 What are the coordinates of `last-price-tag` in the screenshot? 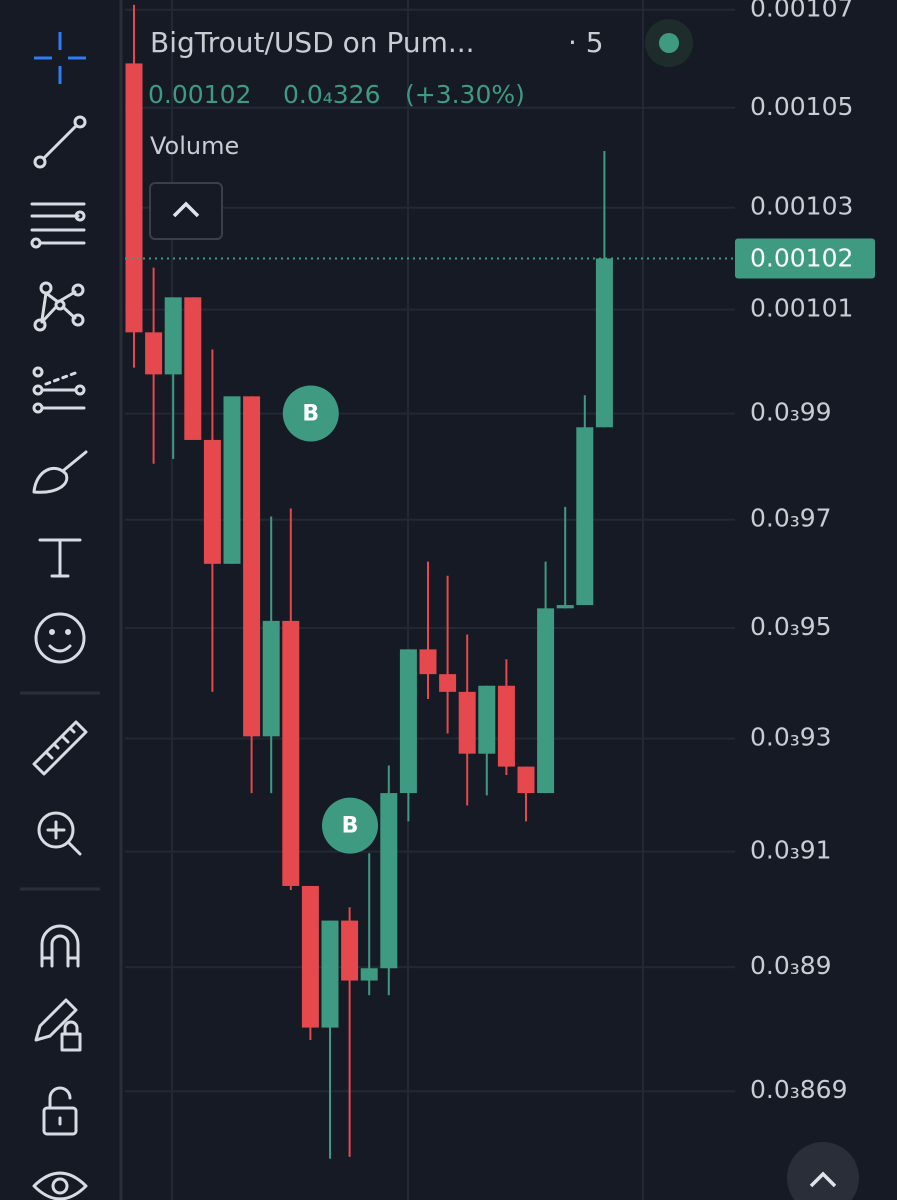 It's located at (805, 258).